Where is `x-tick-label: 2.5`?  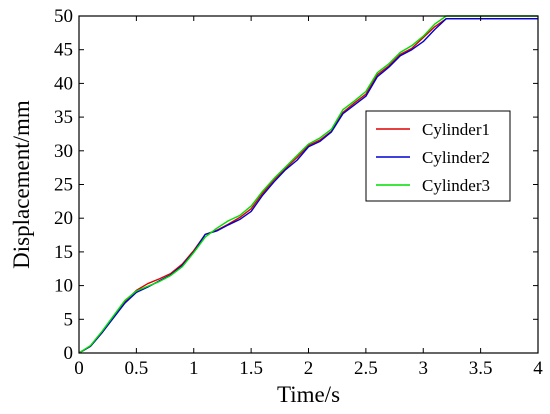 x-tick-label: 2.5 is located at coordinates (366, 368).